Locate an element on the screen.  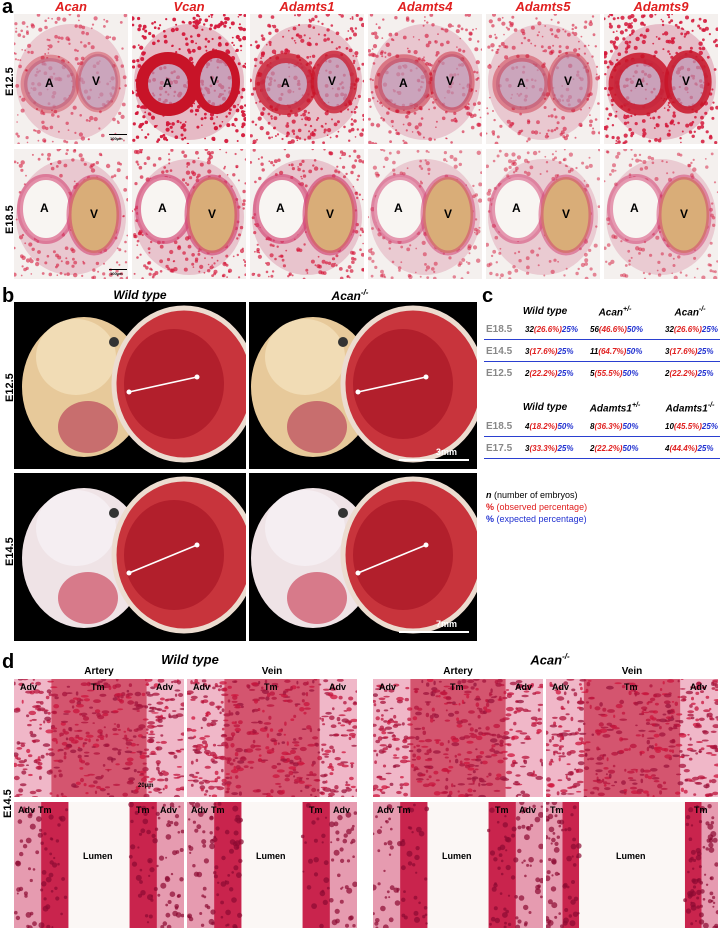
d-tile-r1-c1: Lumen Adv Tm Tm Adv is located at coordinates (272, 865).